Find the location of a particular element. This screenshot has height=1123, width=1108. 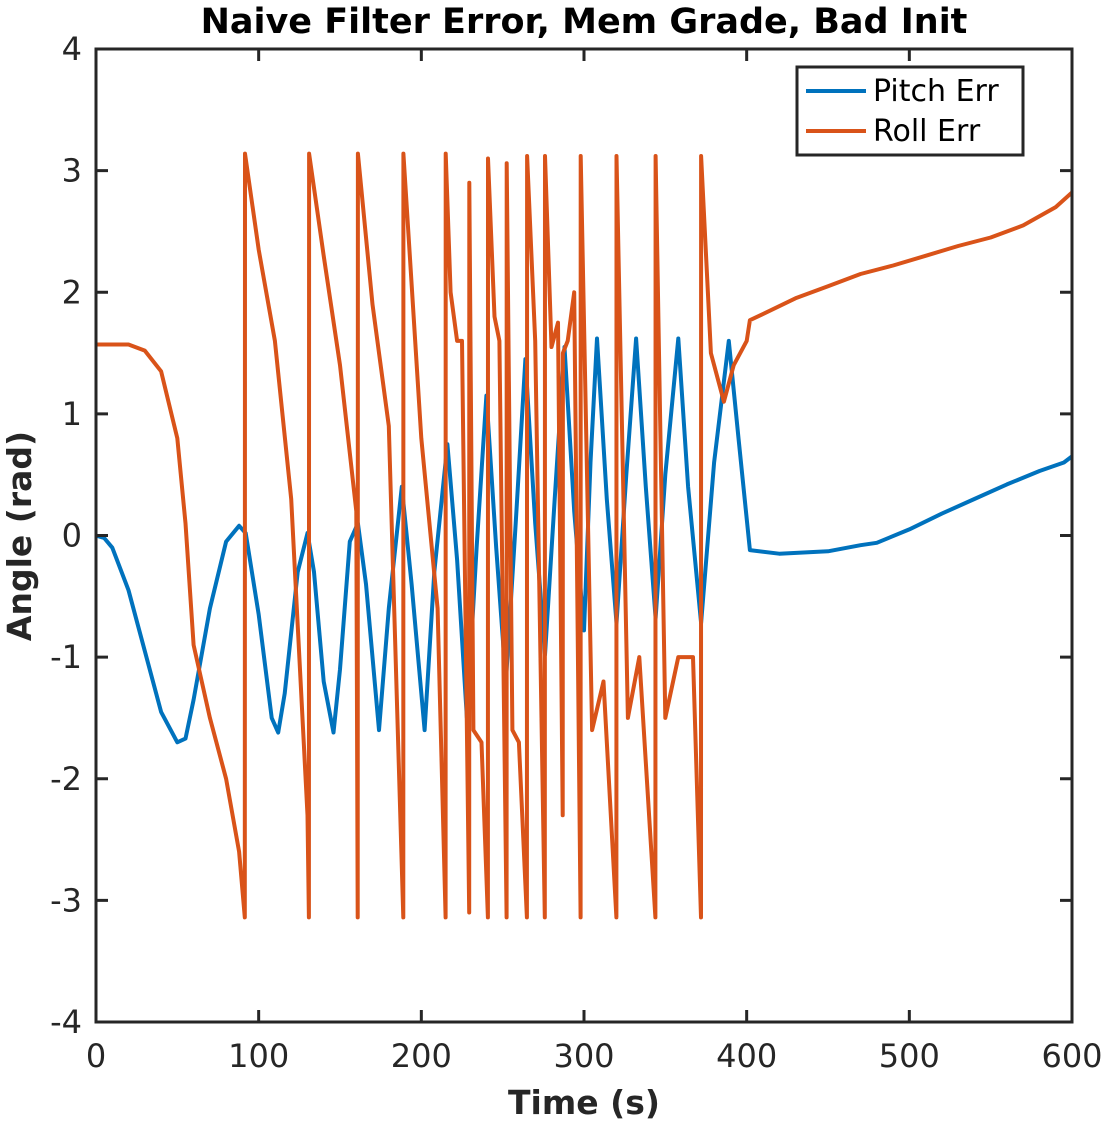

x-tick-label: 600 is located at coordinates (1071, 1056).